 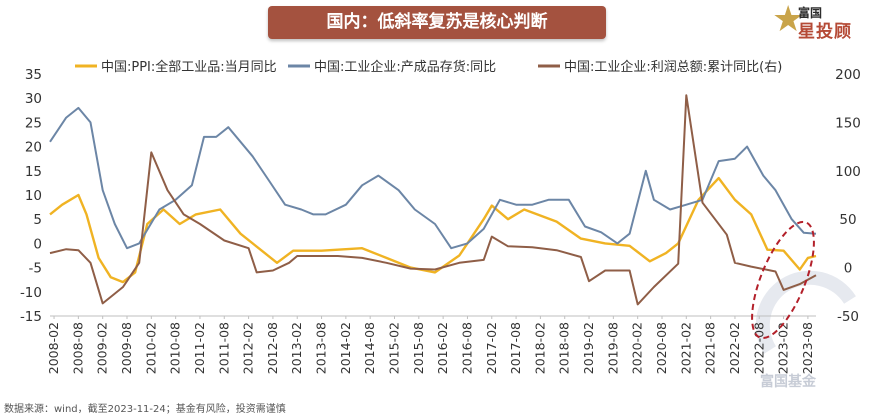 I want to click on x-tick-label: 2013-08, so click(x=321, y=348).